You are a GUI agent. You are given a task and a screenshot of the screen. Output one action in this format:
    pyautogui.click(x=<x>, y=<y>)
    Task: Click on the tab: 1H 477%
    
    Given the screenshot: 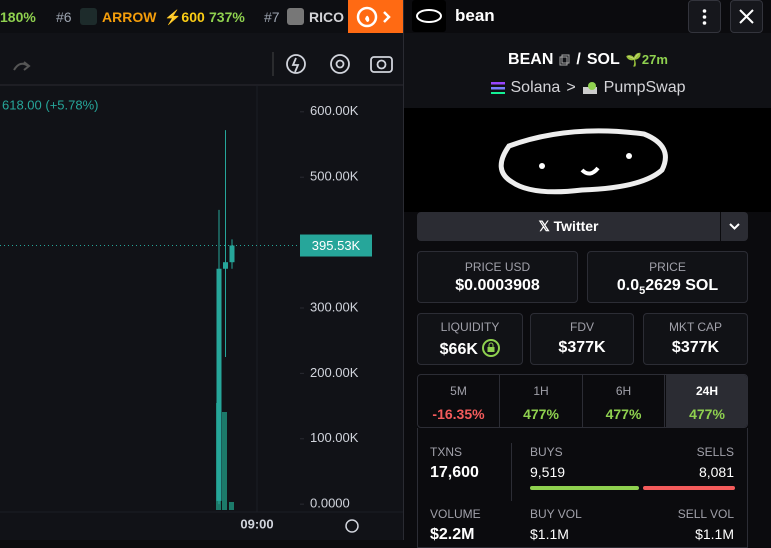 What is the action you would take?
    pyautogui.click(x=542, y=401)
    